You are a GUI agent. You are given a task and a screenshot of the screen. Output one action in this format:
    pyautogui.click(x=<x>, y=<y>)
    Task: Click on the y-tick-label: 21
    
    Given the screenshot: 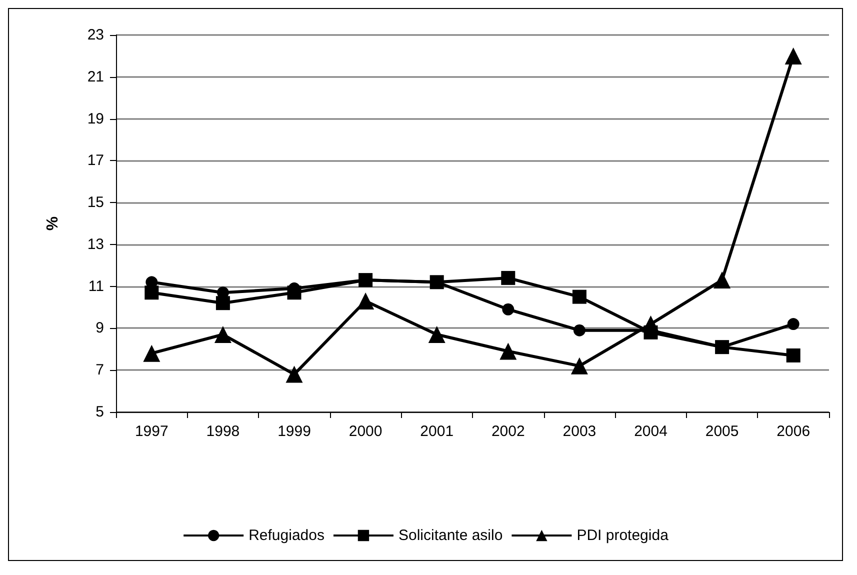 What is the action you would take?
    pyautogui.click(x=95, y=77)
    